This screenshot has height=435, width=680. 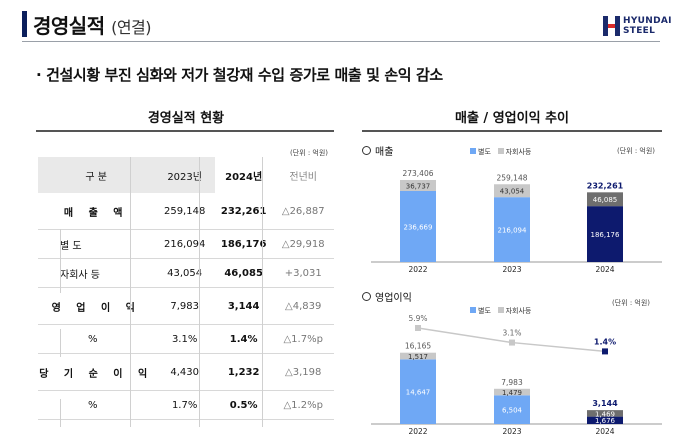 I want to click on sales-label-separate: 236,669, so click(x=418, y=227).